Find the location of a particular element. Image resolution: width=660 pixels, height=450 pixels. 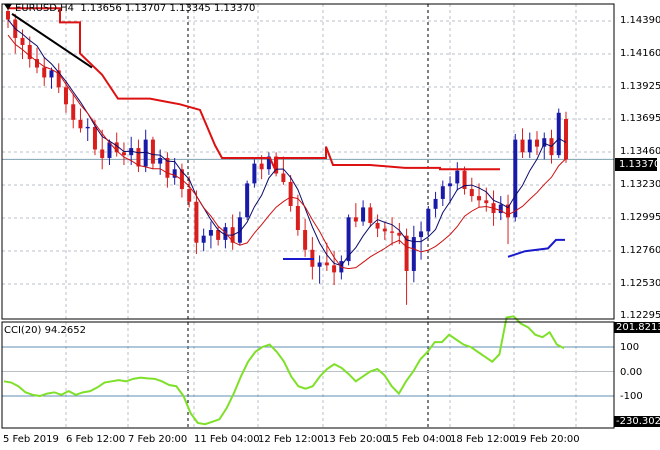

cci-min-badge: -230.3028 is located at coordinates (637, 421).